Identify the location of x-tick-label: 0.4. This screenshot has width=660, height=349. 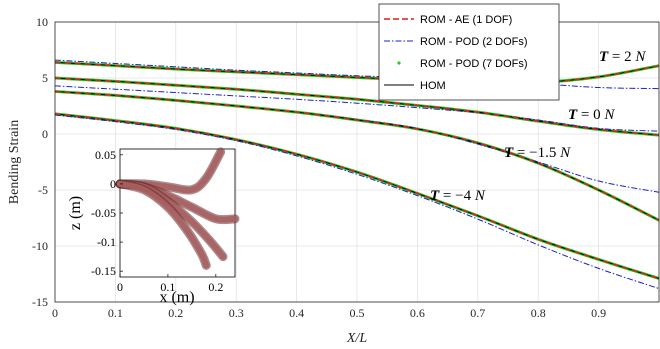
(296, 313).